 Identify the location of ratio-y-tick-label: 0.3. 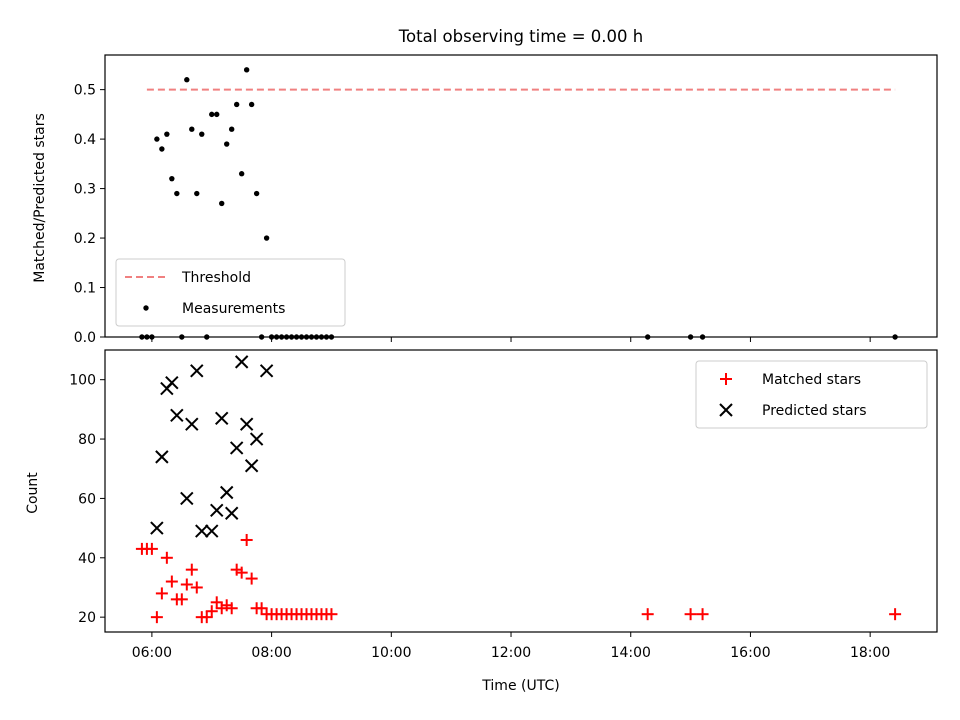
(85, 190).